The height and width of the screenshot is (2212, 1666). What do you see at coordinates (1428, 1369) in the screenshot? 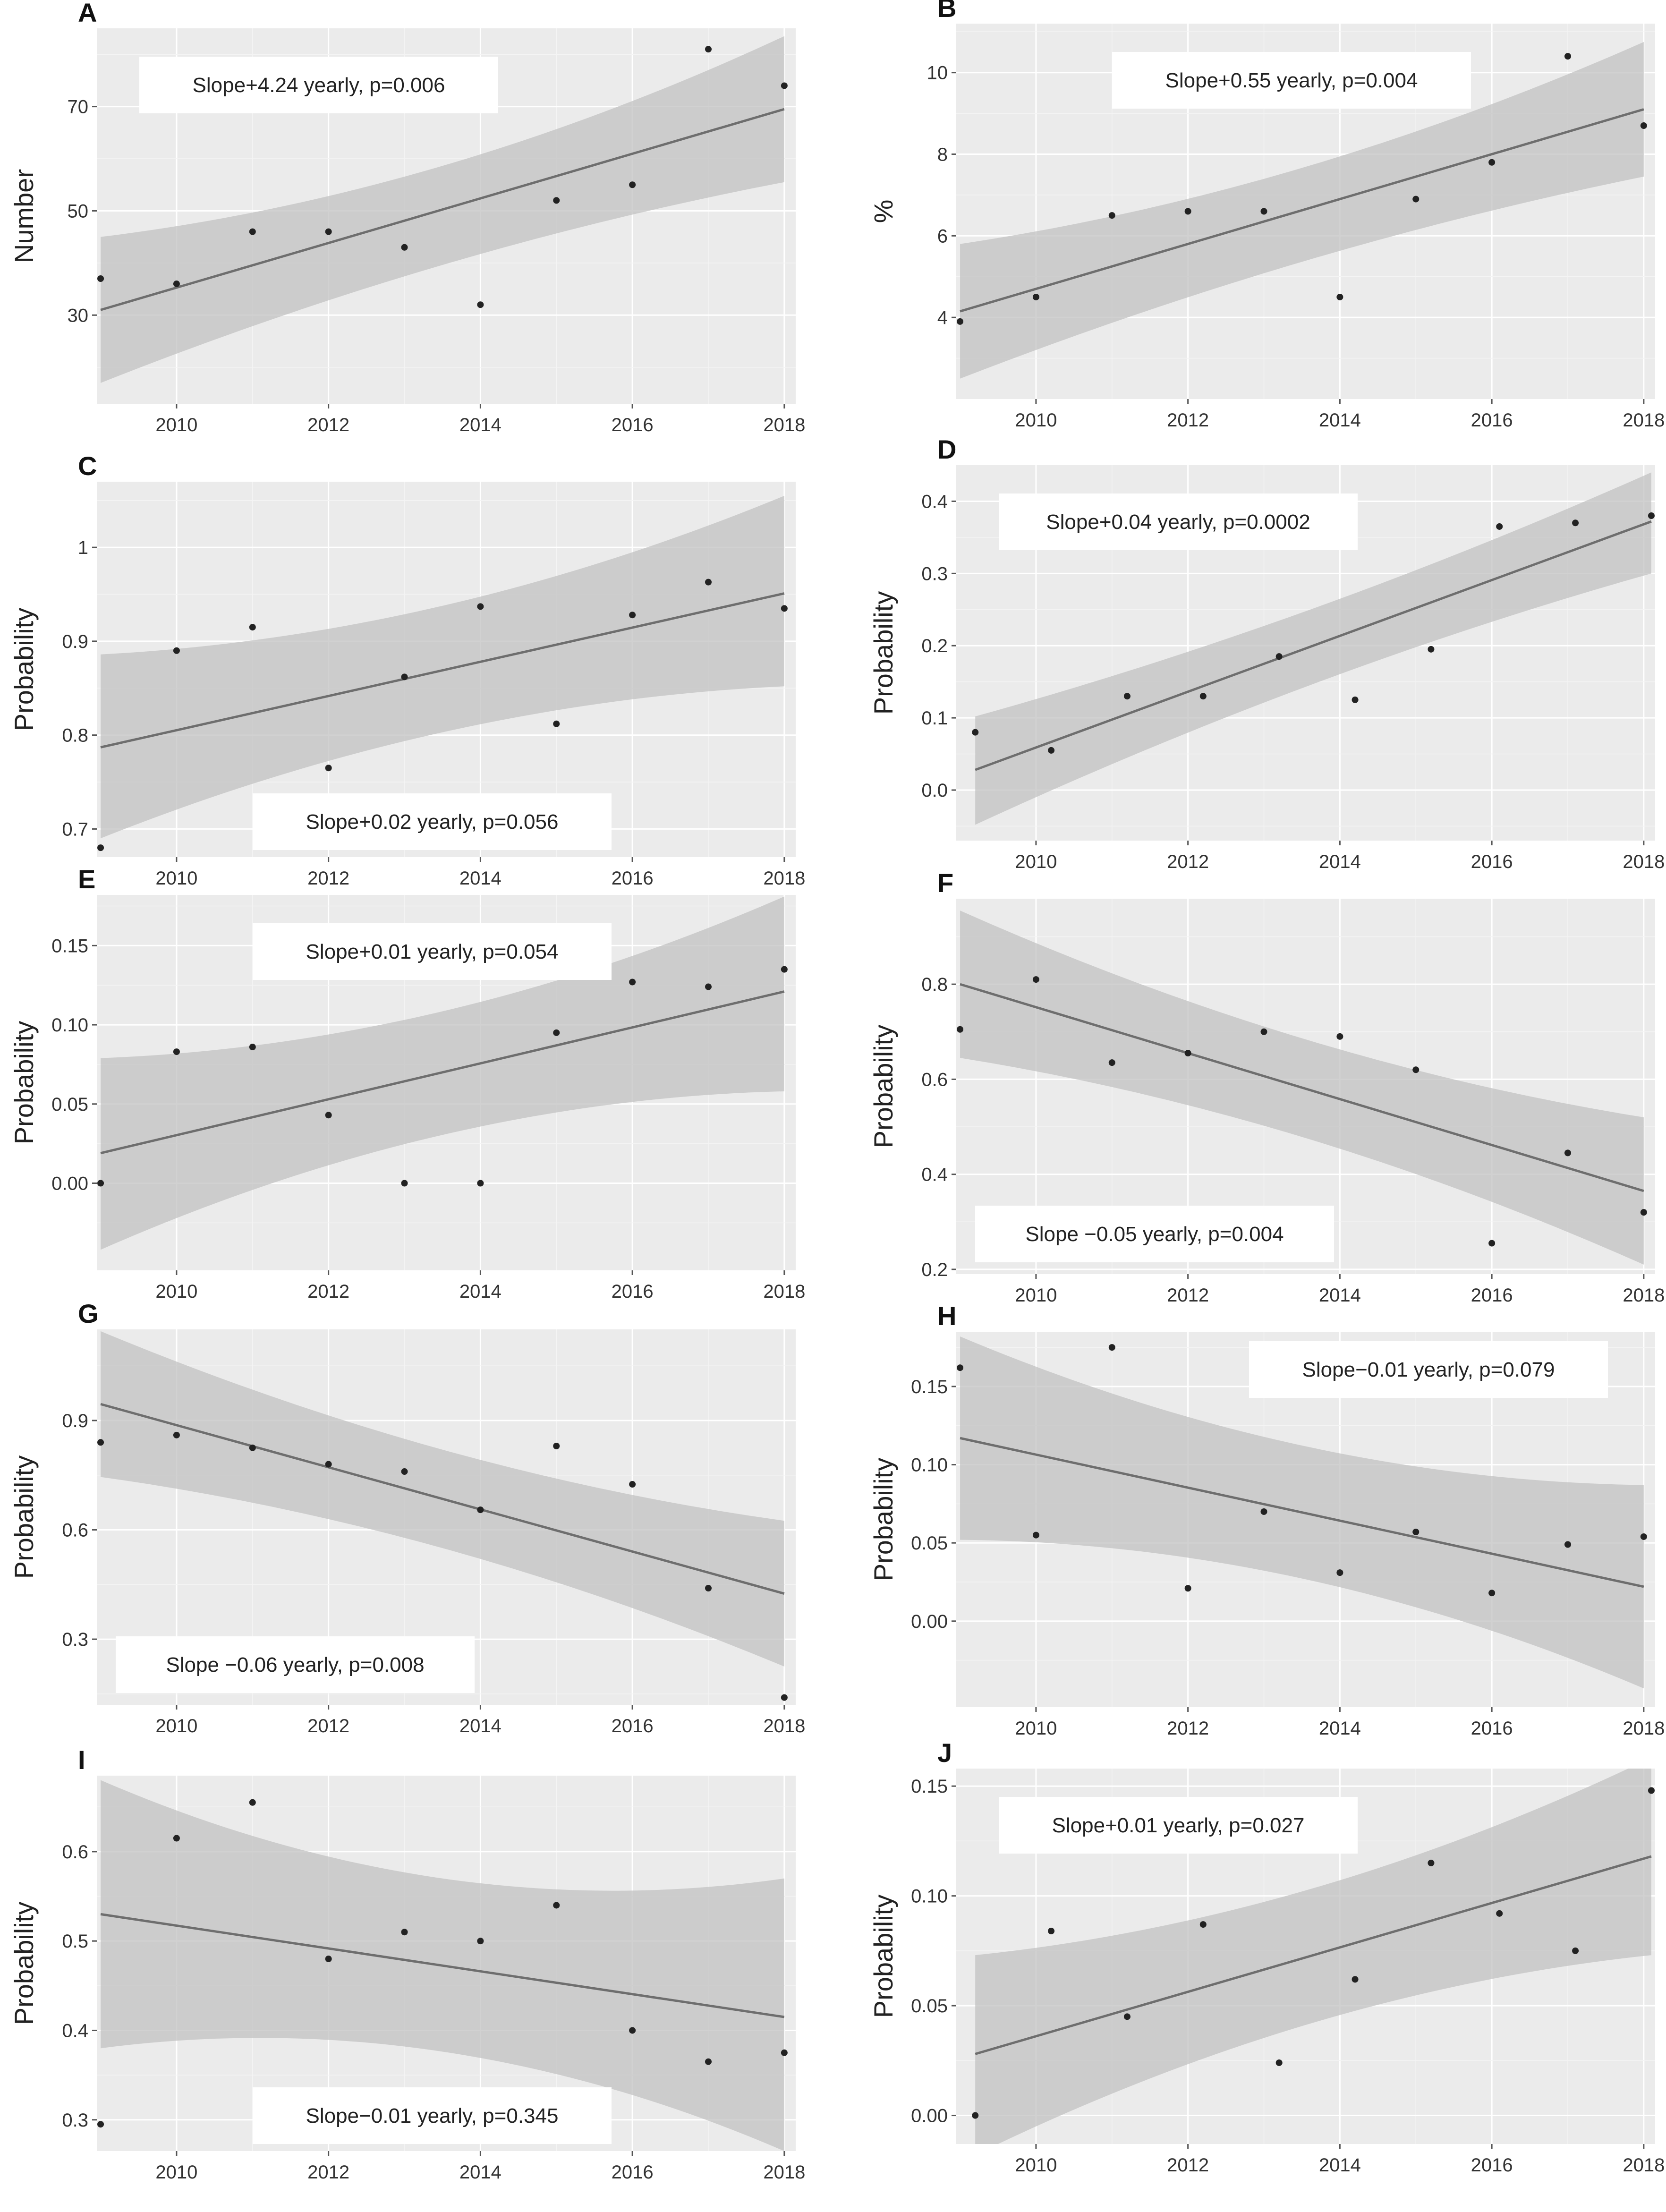
I see `annotation-text: Slope−0.01 yearly, p=0.079` at bounding box center [1428, 1369].